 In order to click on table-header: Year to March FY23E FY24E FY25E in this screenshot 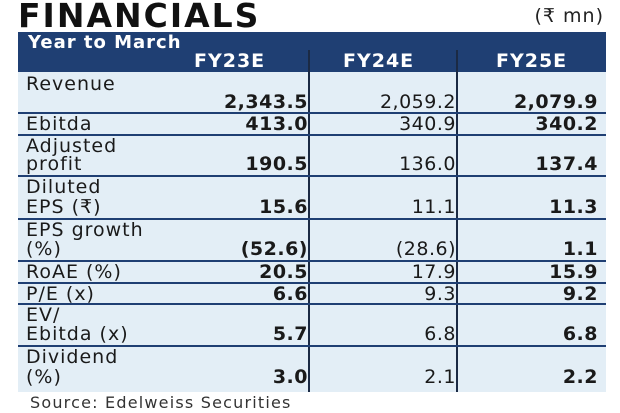, I will do `click(312, 52)`.